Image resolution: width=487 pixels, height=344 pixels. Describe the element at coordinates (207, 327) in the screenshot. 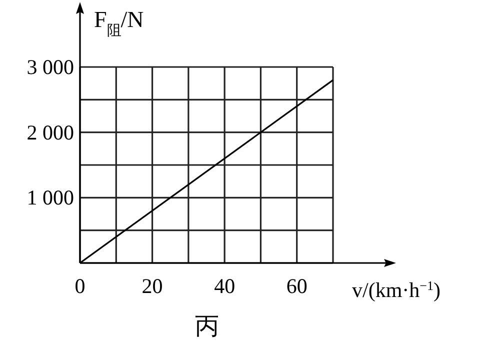

I see `annotation: 丙` at that location.